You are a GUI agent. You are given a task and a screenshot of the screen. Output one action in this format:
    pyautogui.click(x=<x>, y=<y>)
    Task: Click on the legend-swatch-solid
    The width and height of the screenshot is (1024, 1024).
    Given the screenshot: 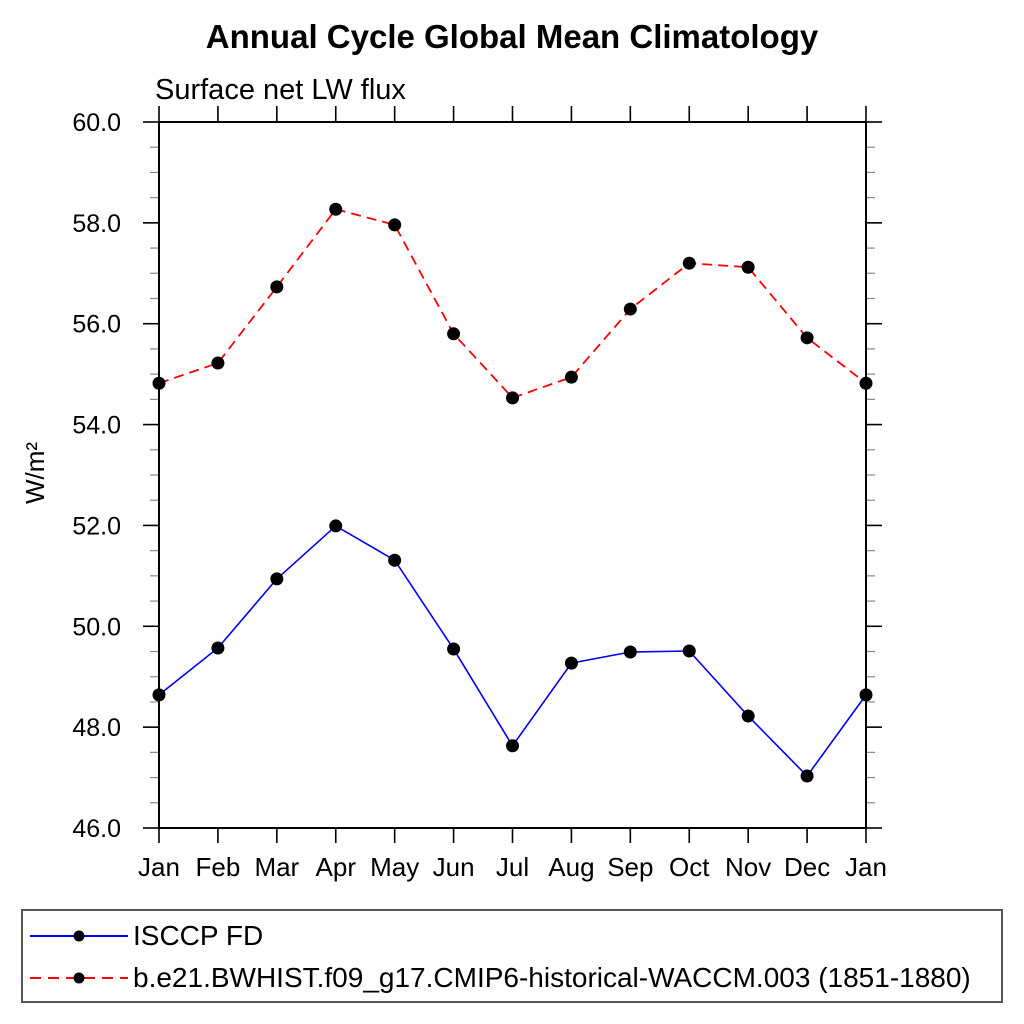 What is the action you would take?
    pyautogui.click(x=79, y=936)
    